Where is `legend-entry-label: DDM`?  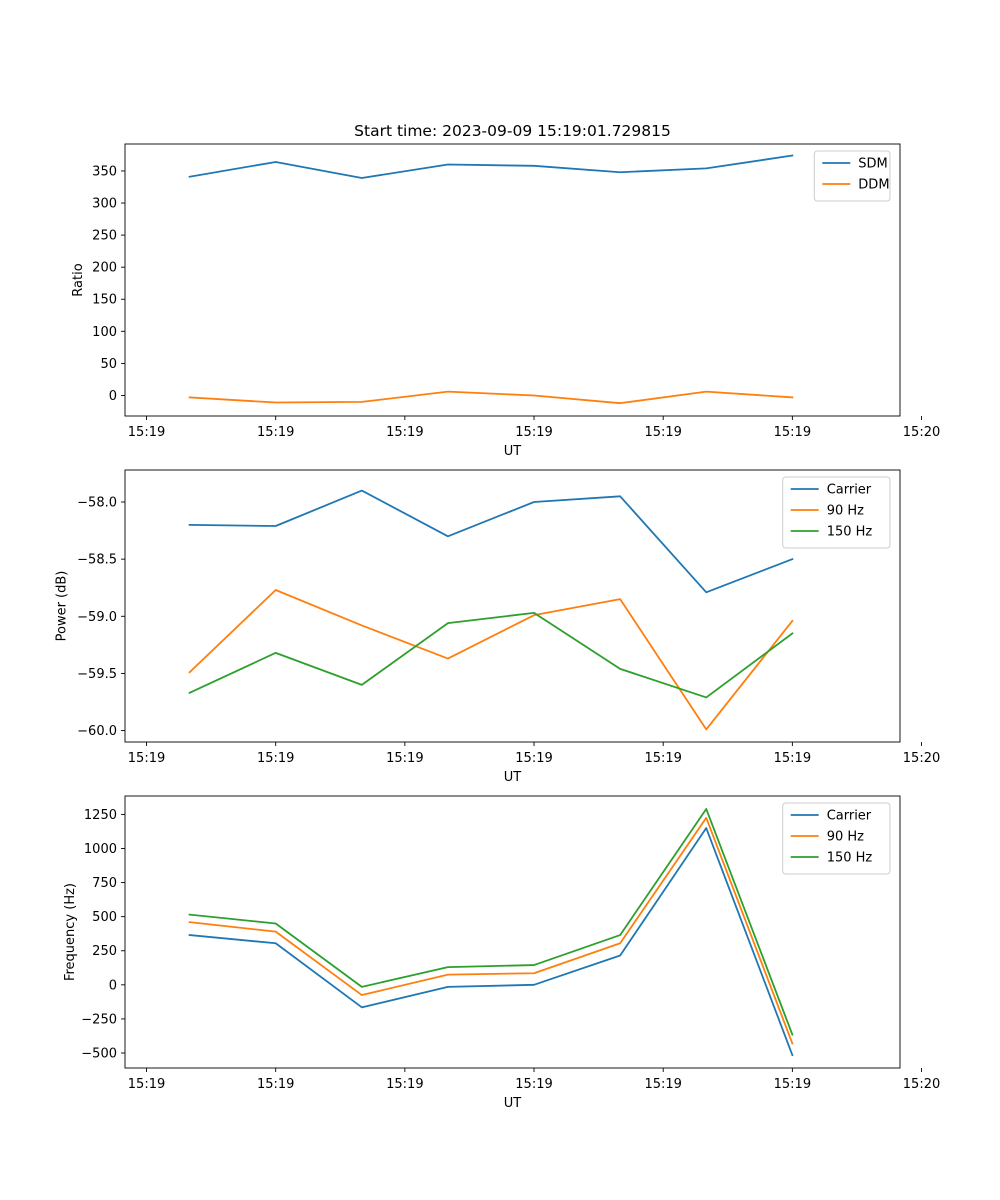
legend-entry-label: DDM is located at coordinates (873, 185).